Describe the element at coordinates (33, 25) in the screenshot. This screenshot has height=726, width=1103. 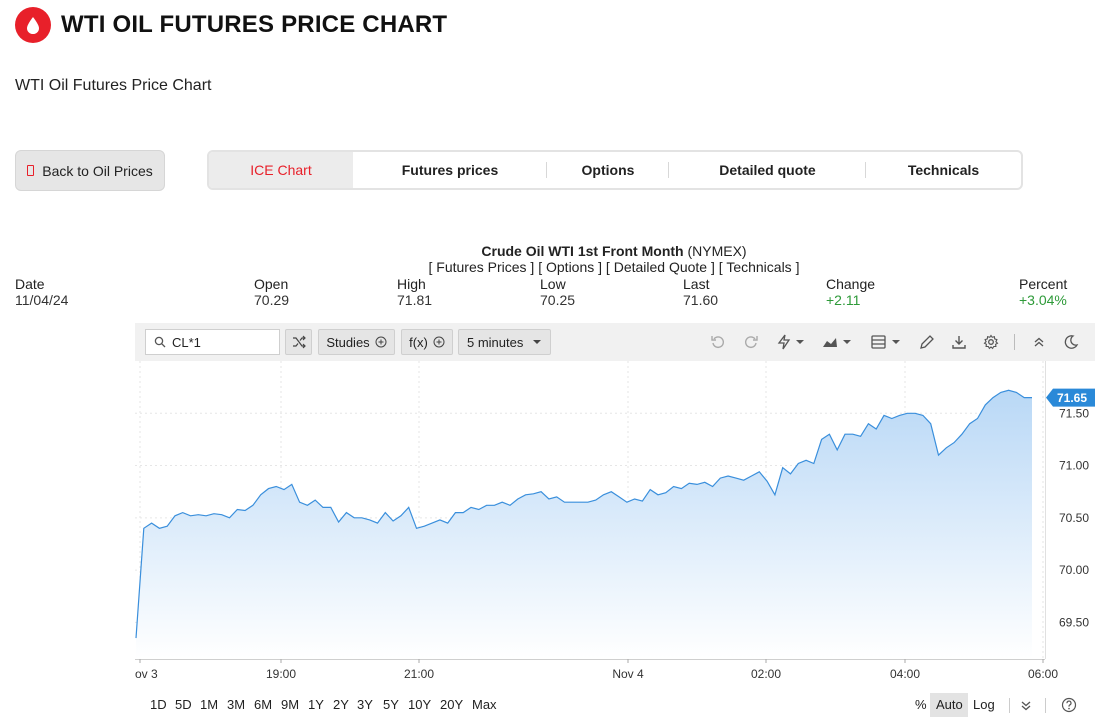
I see `oil-drop-icon` at that location.